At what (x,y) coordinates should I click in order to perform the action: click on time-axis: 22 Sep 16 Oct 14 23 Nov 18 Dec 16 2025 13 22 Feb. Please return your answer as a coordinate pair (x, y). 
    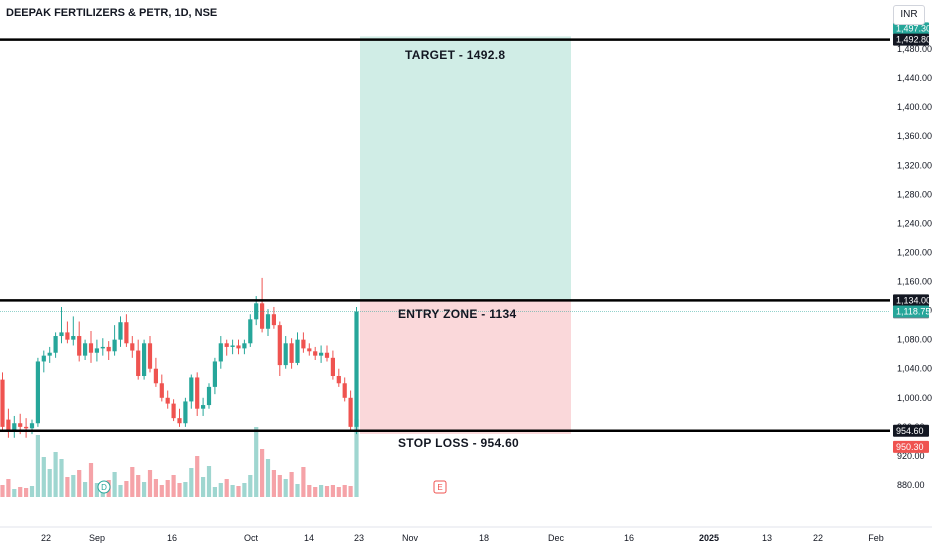
    Looking at the image, I should click on (466, 534).